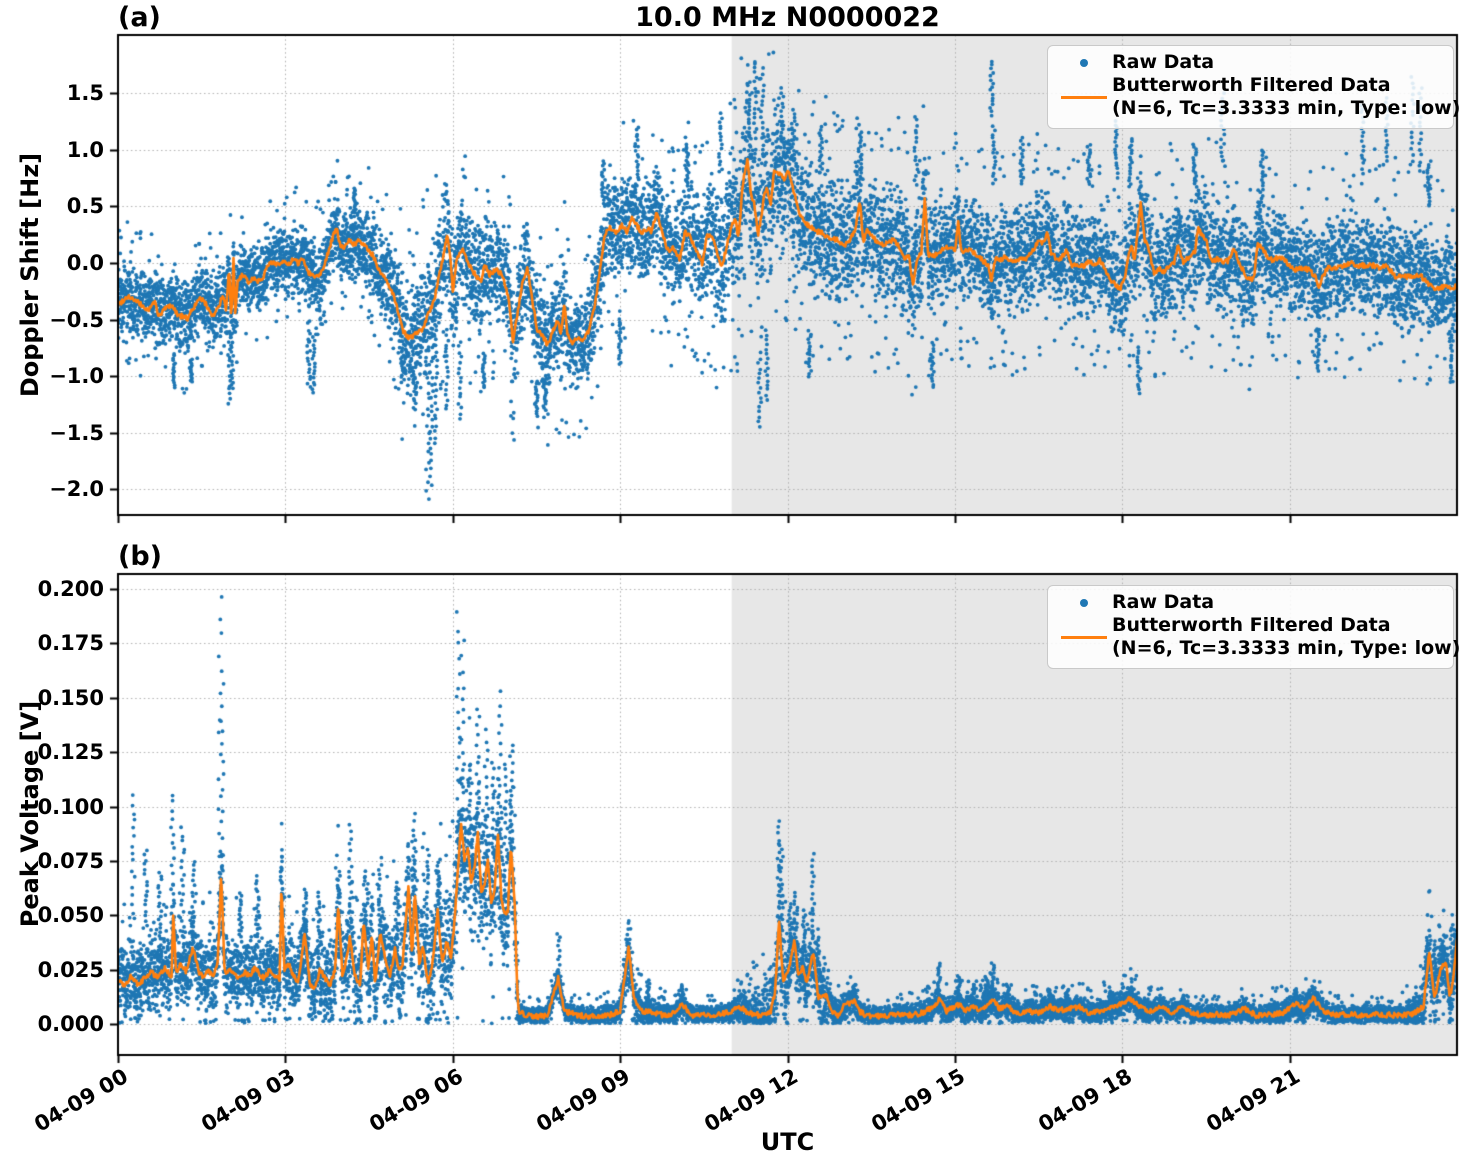 The image size is (1472, 1172). Describe the element at coordinates (76, 432) in the screenshot. I see `ytick-label: −1.5` at that location.